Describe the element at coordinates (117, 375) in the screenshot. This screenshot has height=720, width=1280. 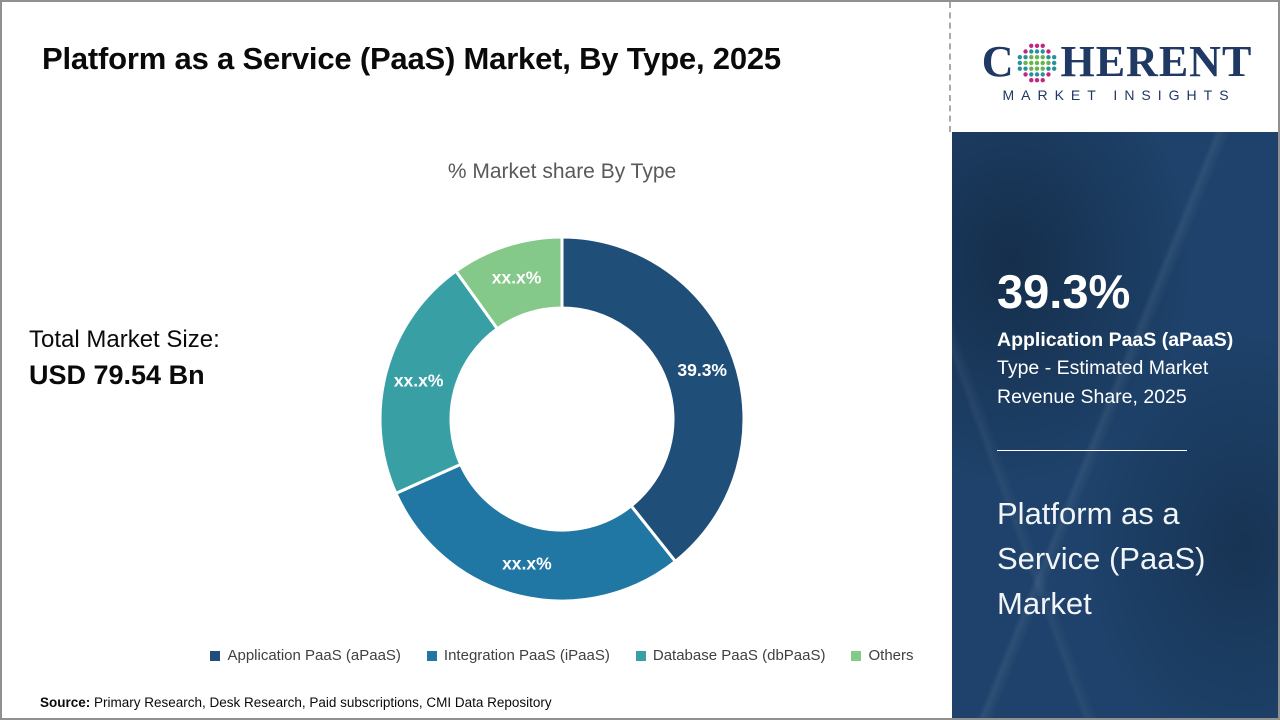
I see `total-market-size-value: USD 79.54 Bn` at that location.